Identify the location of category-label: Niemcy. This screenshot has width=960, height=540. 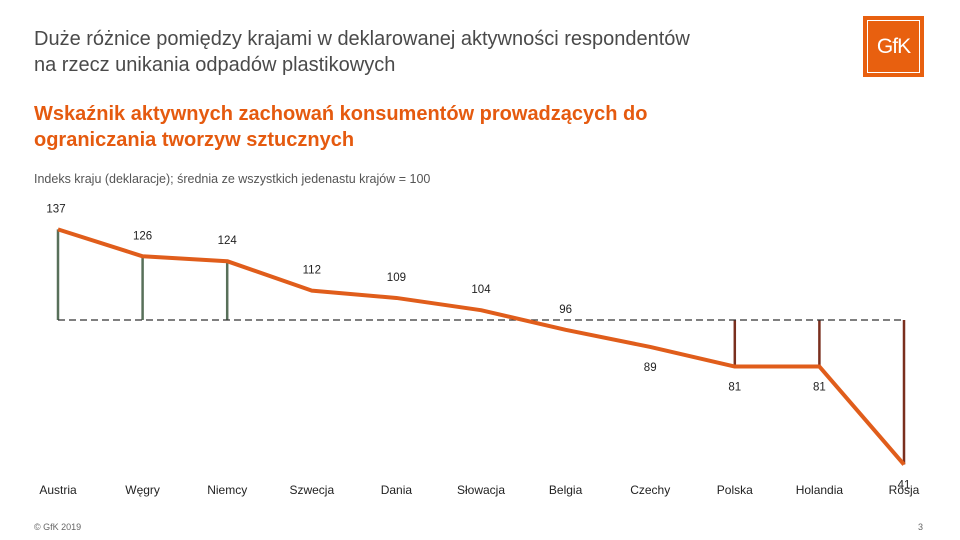
(227, 490).